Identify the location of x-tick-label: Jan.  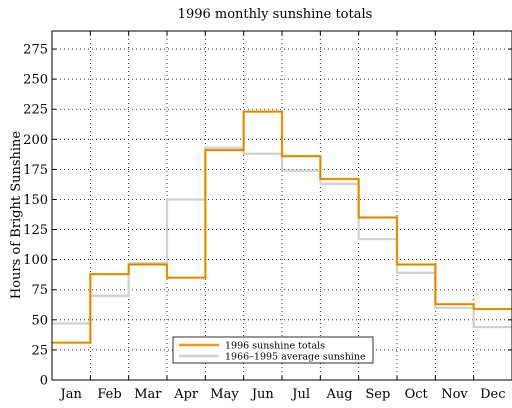
(70, 394).